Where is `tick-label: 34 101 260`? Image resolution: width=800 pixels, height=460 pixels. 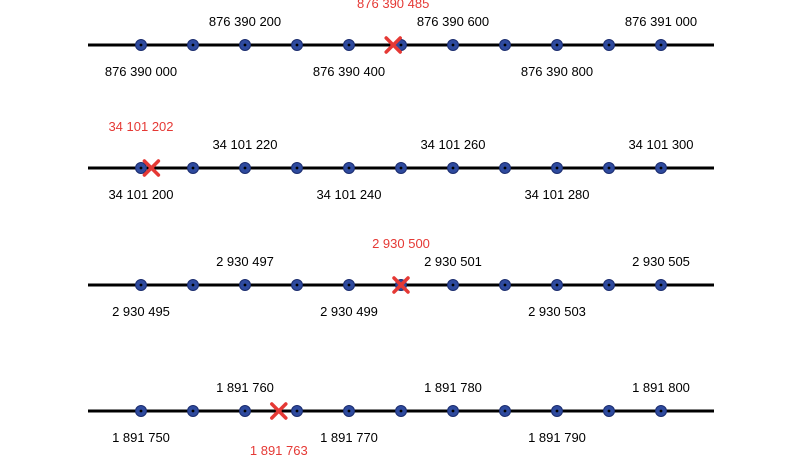
tick-label: 34 101 260 is located at coordinates (452, 144).